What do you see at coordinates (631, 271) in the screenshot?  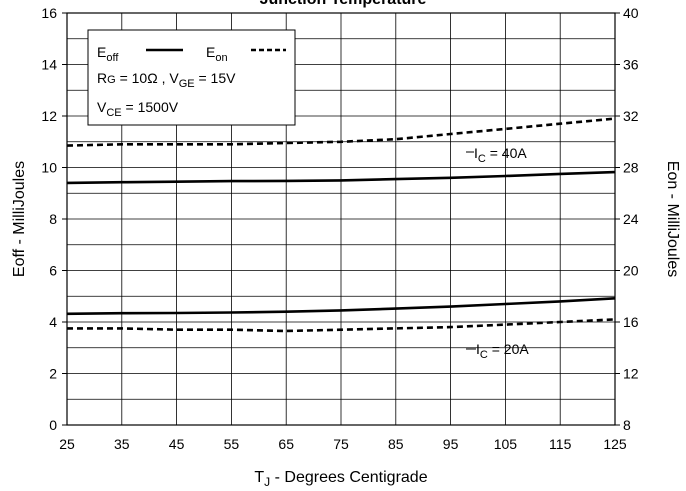 I see `y-right-tick-label: 20` at bounding box center [631, 271].